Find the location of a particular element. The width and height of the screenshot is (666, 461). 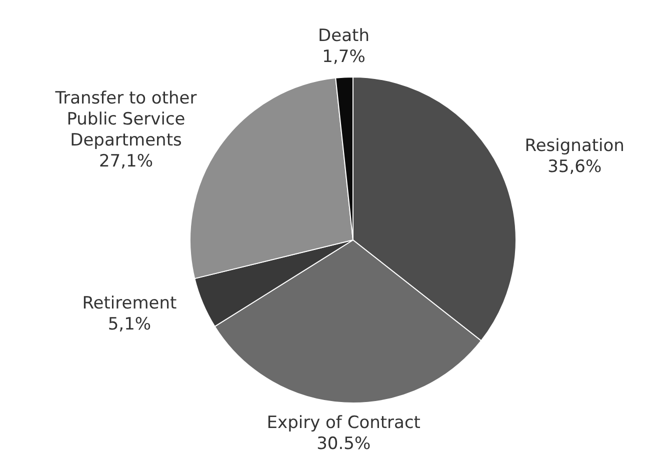

data-label: 30.5% is located at coordinates (343, 444).